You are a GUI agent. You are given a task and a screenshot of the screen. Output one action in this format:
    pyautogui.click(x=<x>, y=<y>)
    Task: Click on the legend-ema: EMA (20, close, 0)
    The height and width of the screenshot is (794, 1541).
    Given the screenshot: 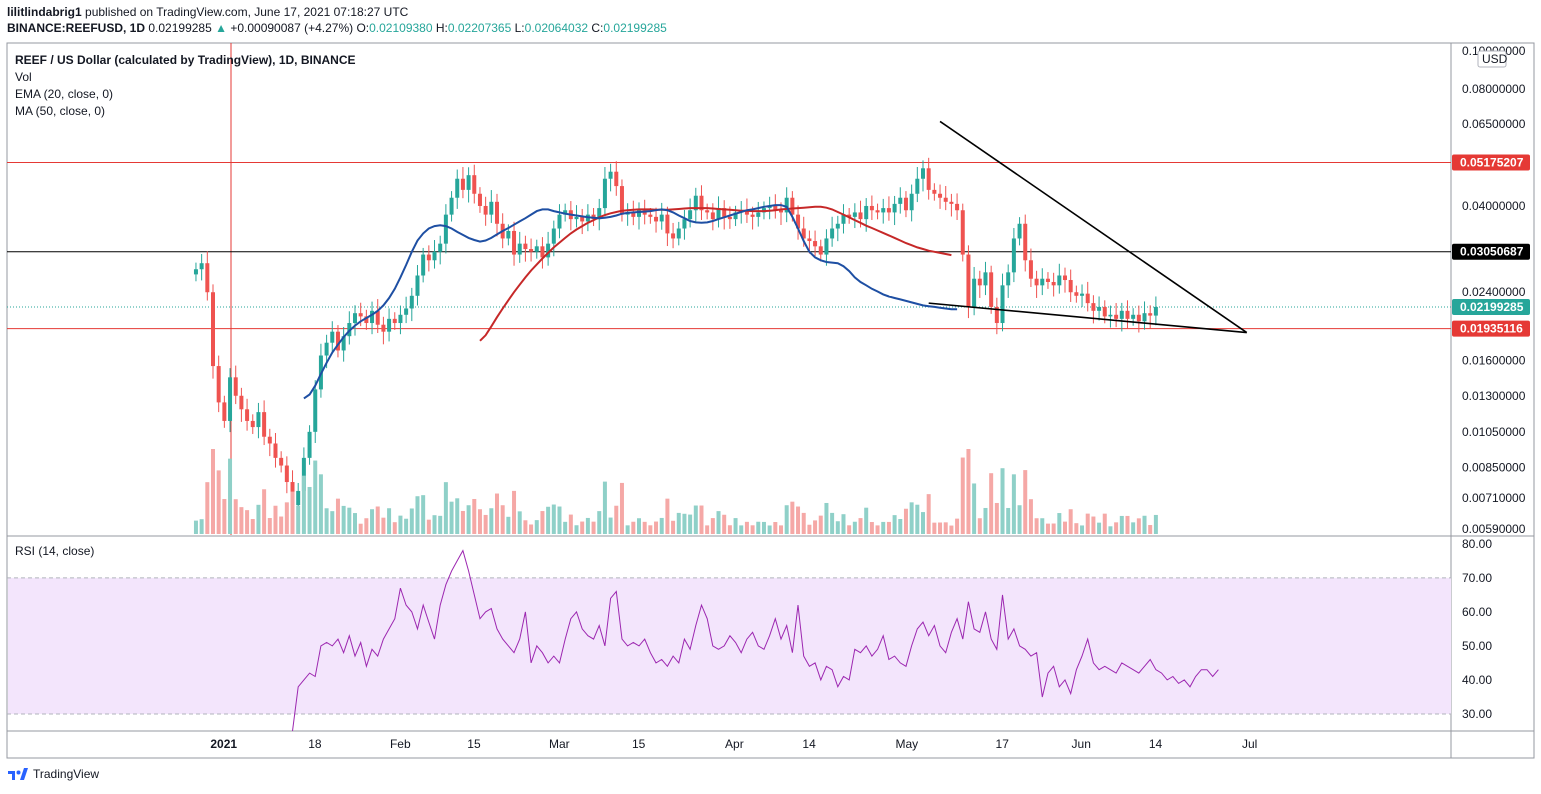 What is the action you would take?
    pyautogui.click(x=64, y=94)
    